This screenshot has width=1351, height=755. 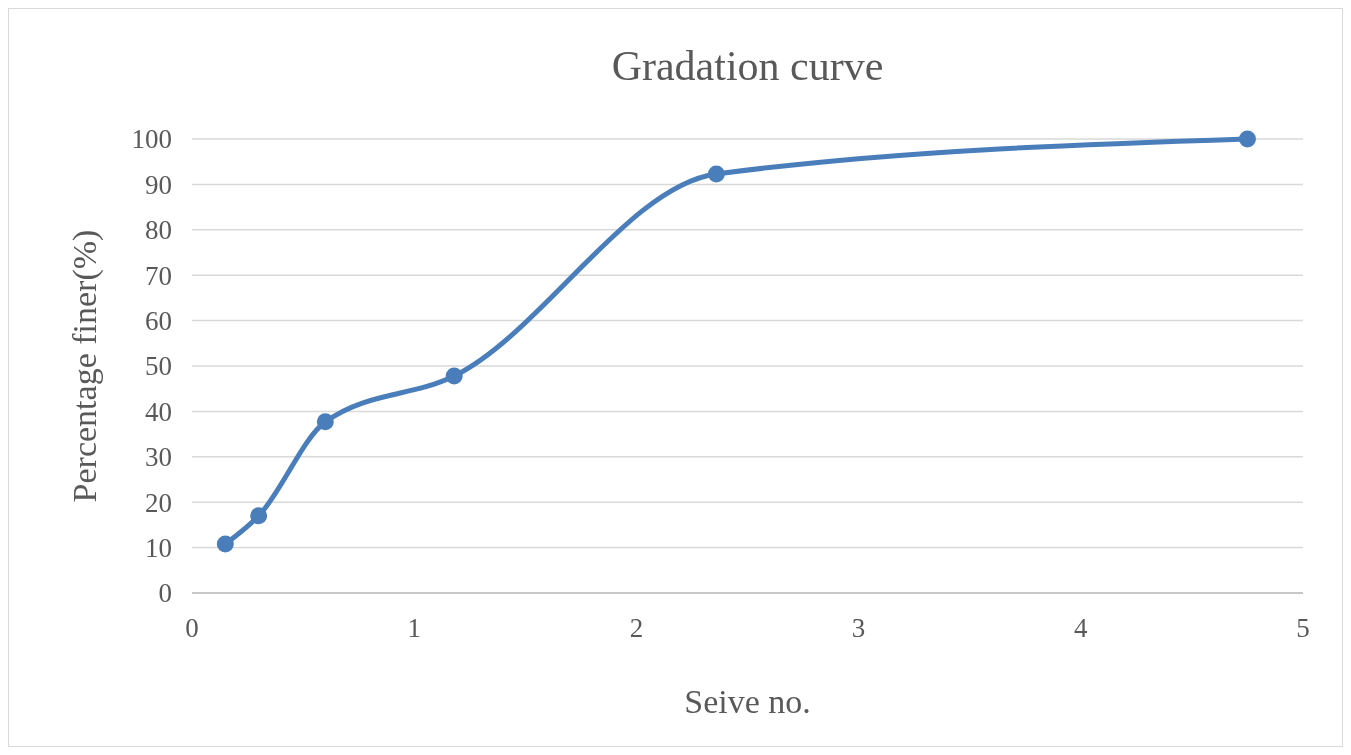 What do you see at coordinates (165, 593) in the screenshot?
I see `y-tick-label: 0` at bounding box center [165, 593].